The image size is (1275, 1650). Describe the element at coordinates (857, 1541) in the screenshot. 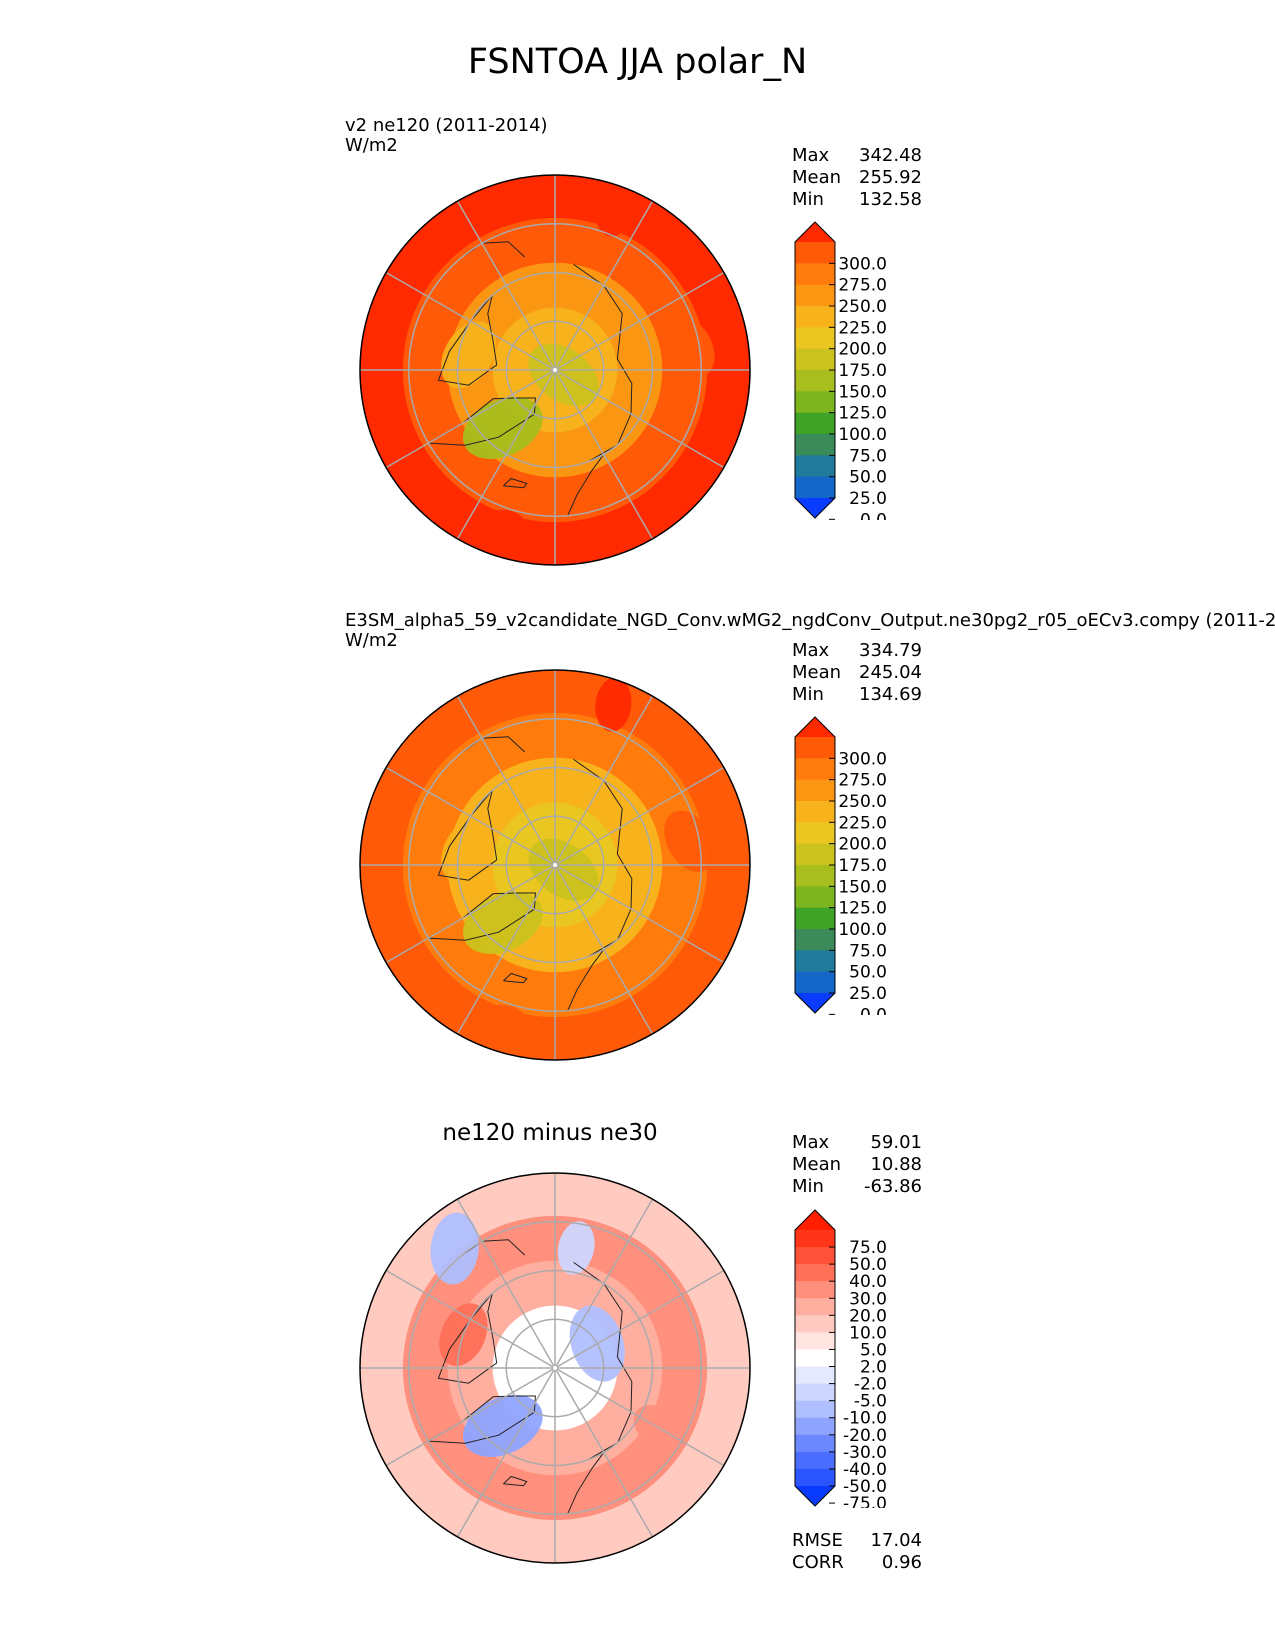

I see `metric-rmse: RMSE 17.04` at that location.